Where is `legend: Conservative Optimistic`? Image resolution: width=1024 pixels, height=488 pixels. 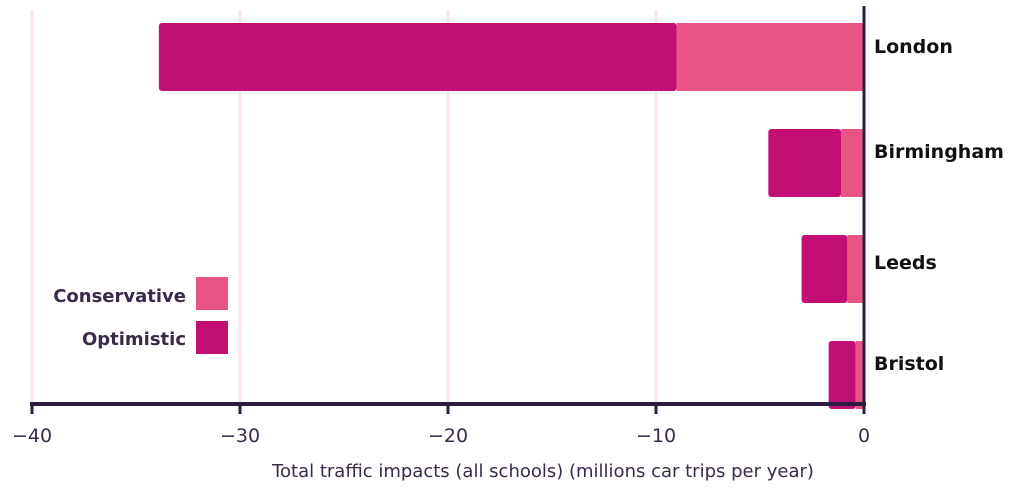
legend: Conservative Optimistic is located at coordinates (140, 315).